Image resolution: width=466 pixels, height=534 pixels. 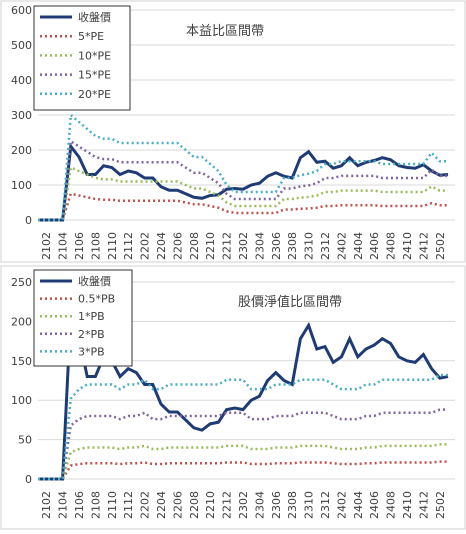 What do you see at coordinates (91, 36) in the screenshot?
I see `legend-label: 5*PE` at bounding box center [91, 36].